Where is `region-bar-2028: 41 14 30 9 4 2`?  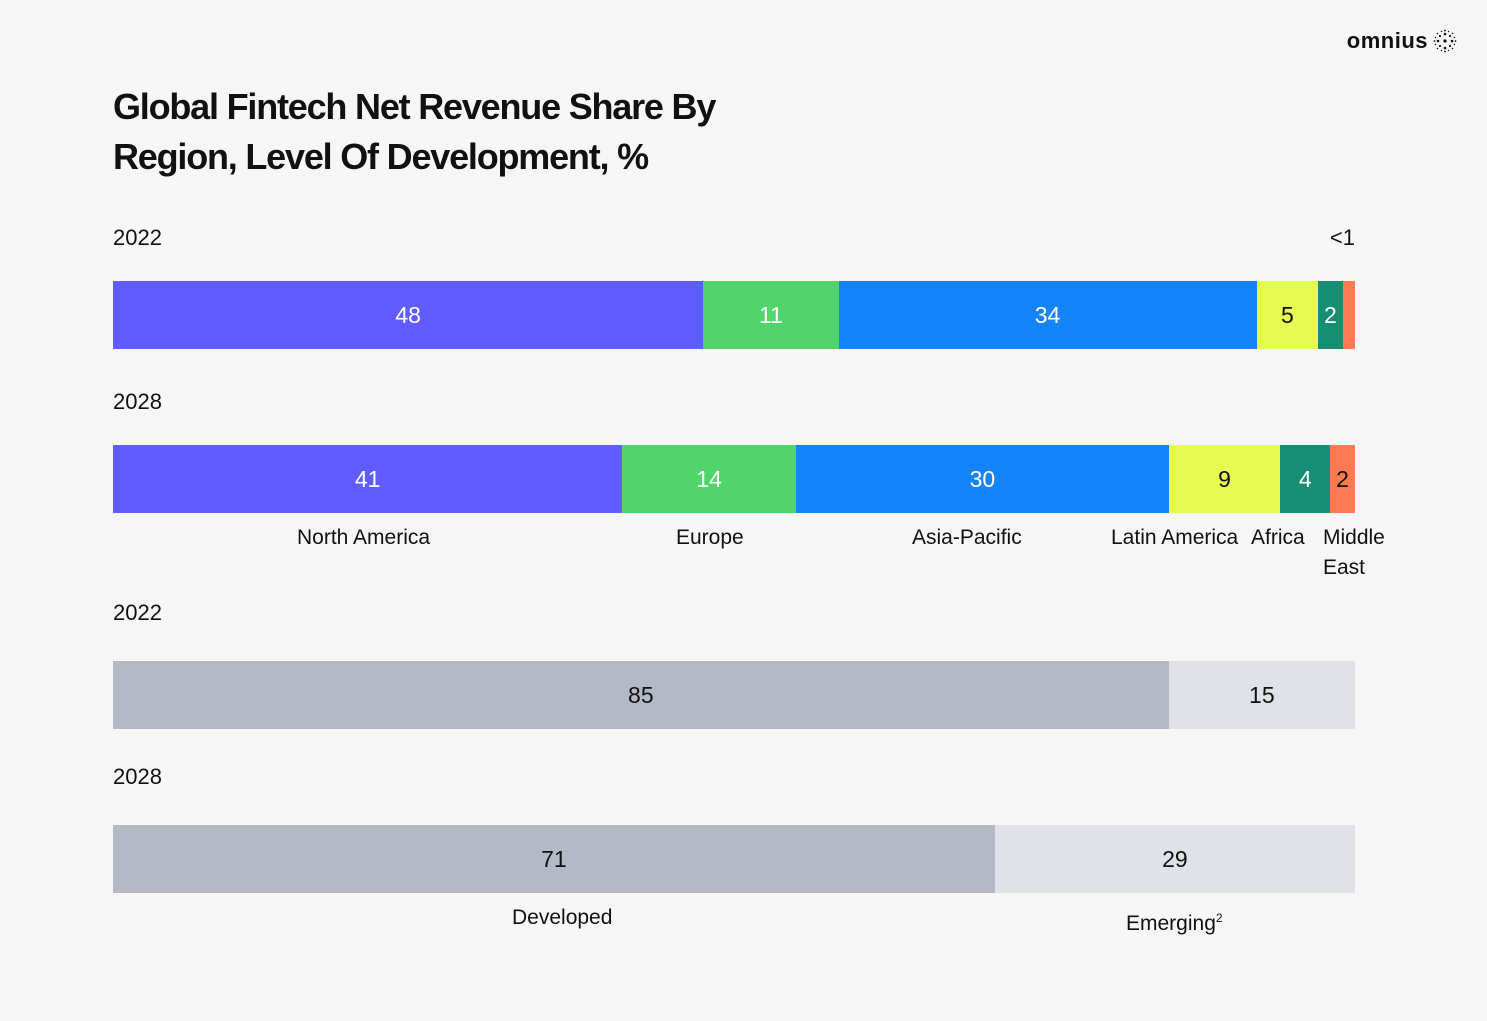 region-bar-2028: 41 14 30 9 4 2 is located at coordinates (734, 479).